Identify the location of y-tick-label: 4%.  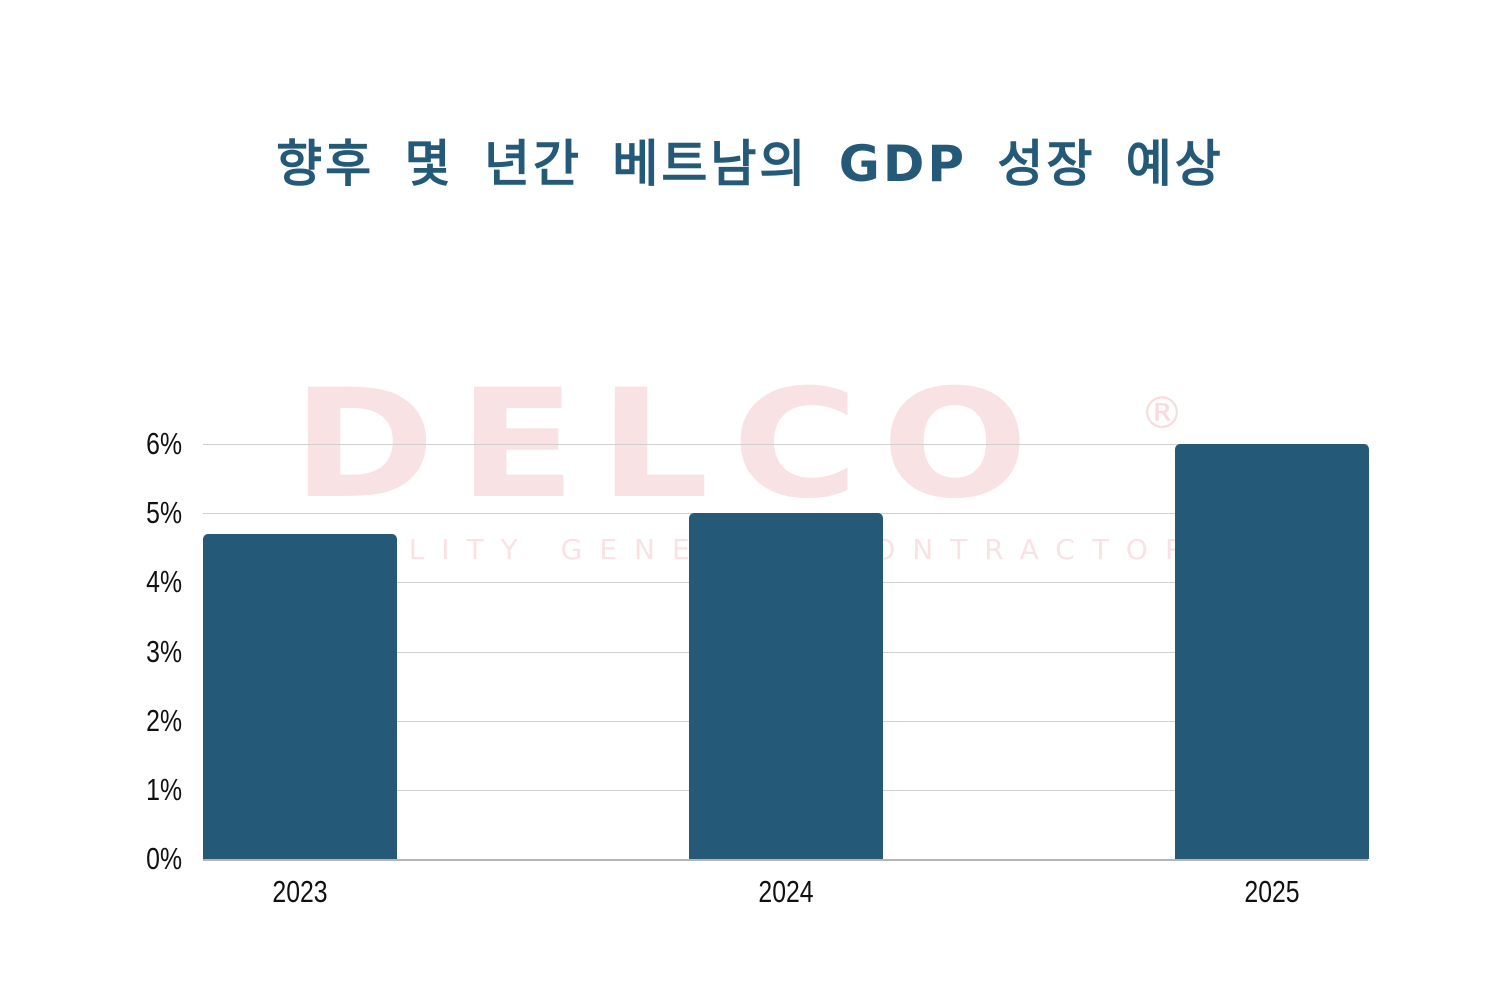
(164, 581).